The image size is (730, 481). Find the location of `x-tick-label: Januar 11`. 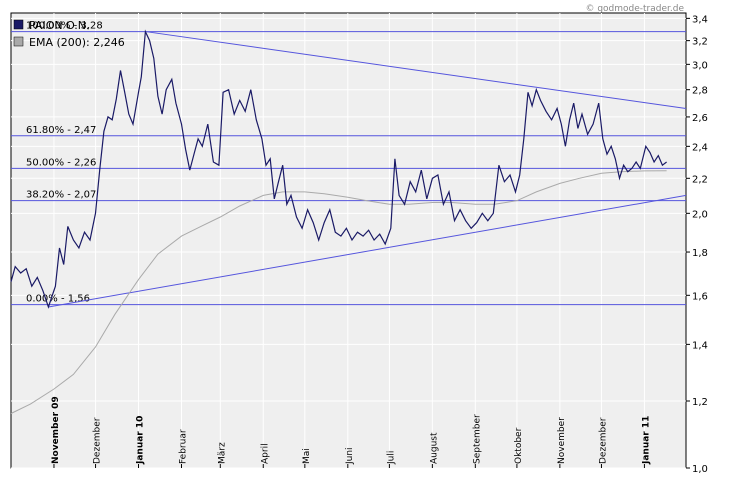

x-tick-label: Januar 11 is located at coordinates (646, 440).